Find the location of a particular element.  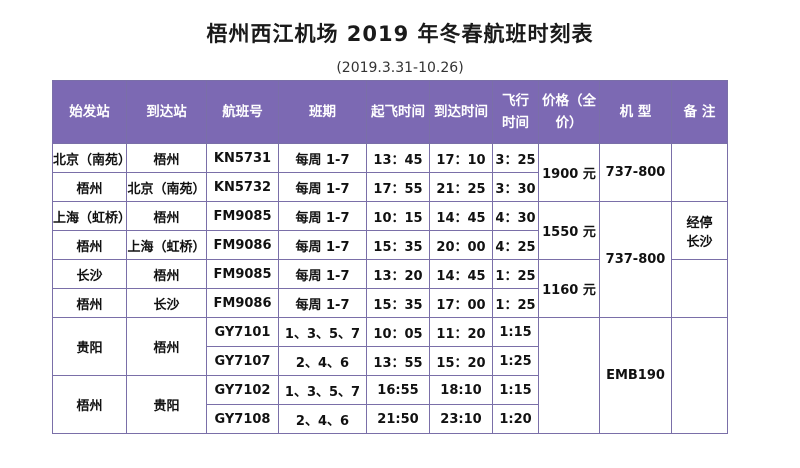

arrival-cell: 17：10 is located at coordinates (461, 158).